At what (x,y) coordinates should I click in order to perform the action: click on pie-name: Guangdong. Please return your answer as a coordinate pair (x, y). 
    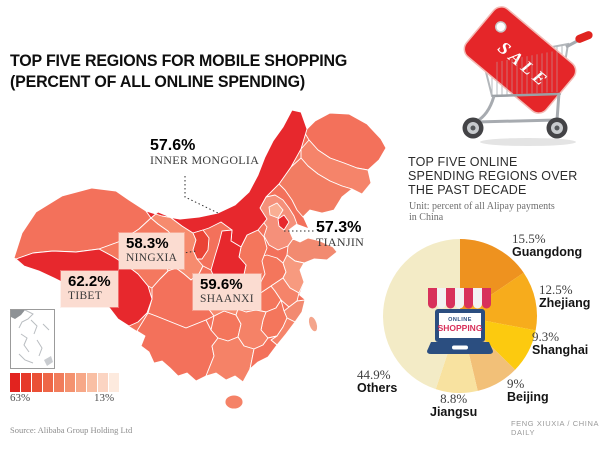
    Looking at the image, I should click on (547, 252).